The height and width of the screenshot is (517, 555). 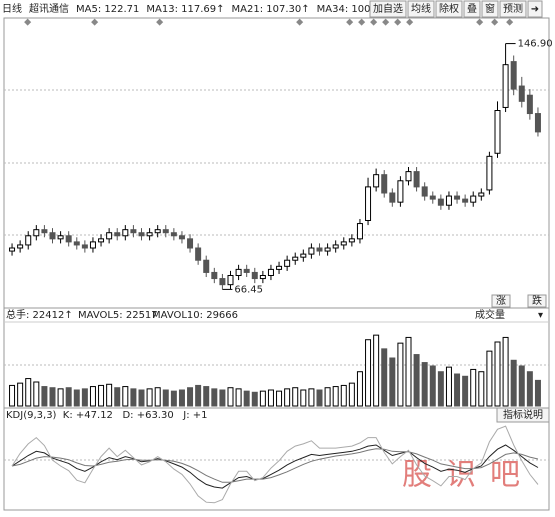 I want to click on toolbar-button: 预测, so click(x=513, y=8).